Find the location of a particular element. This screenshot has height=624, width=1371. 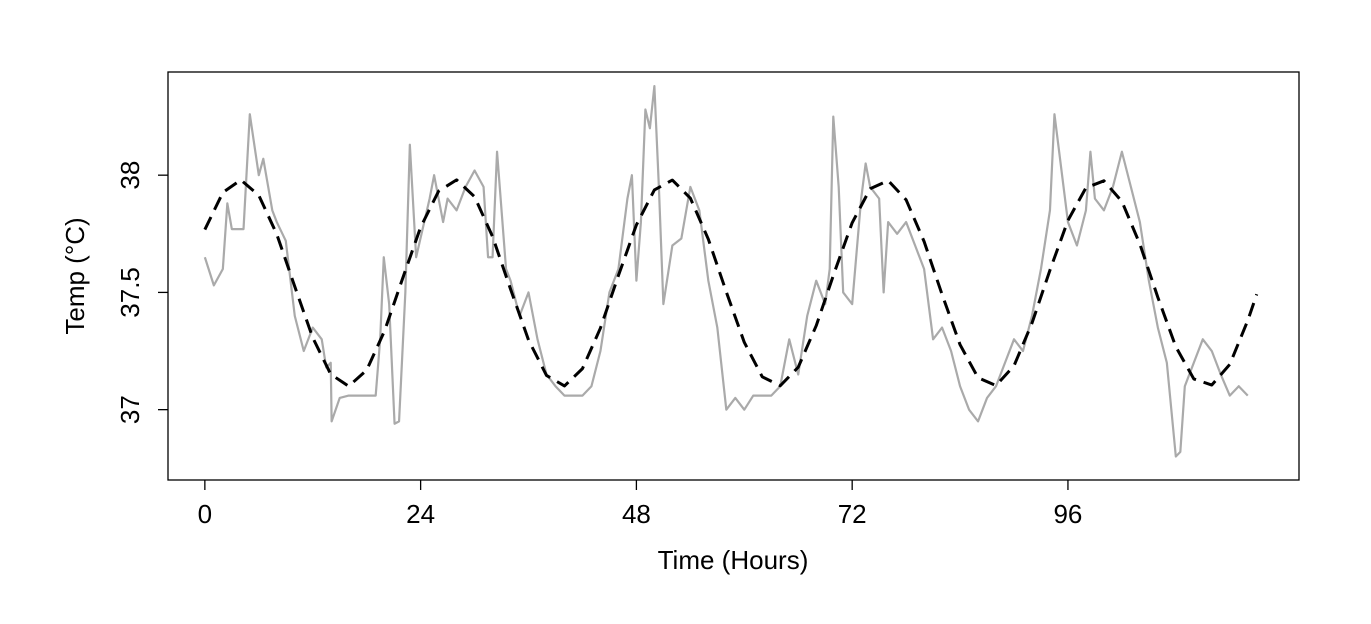

x-tick-label: 72 is located at coordinates (852, 514).